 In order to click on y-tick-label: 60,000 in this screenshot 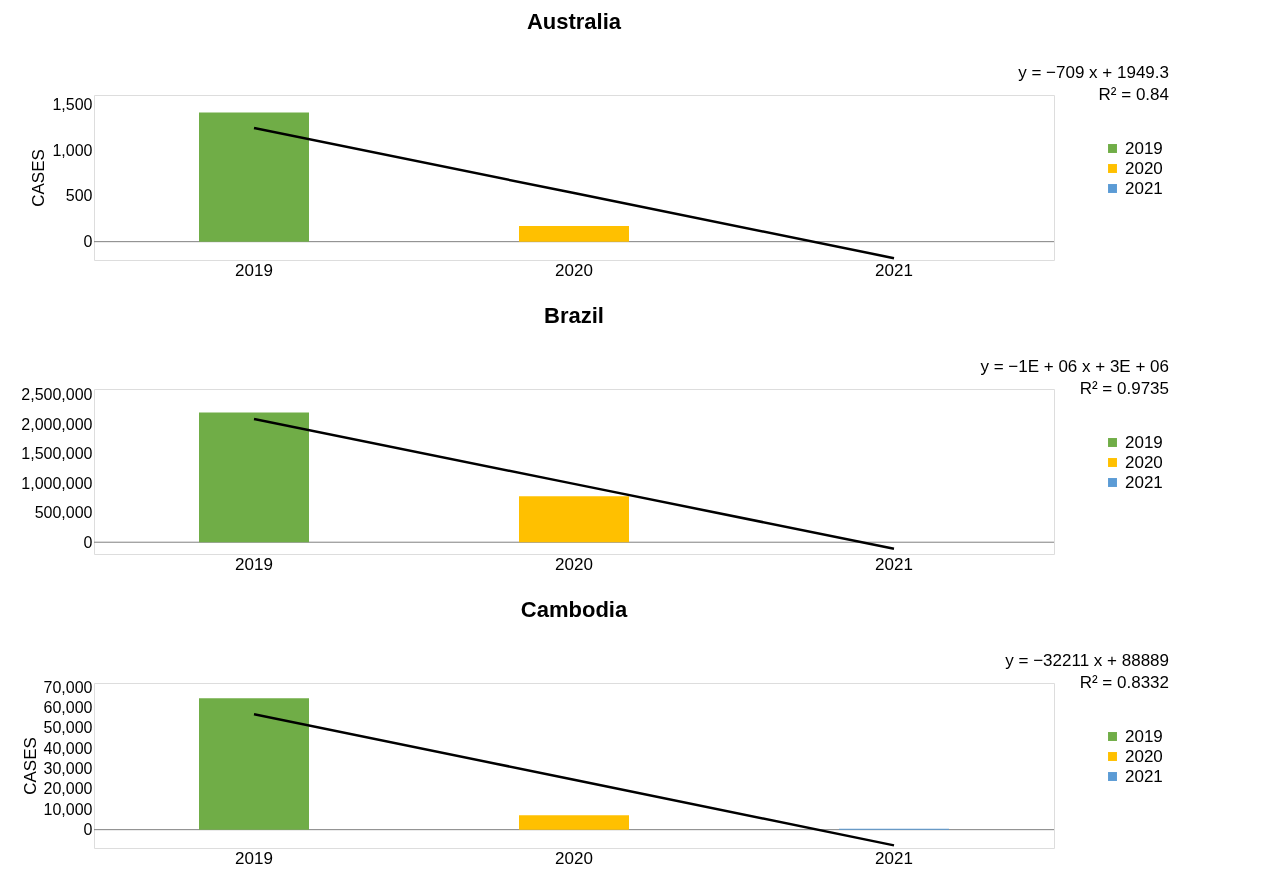, I will do `click(68, 707)`.